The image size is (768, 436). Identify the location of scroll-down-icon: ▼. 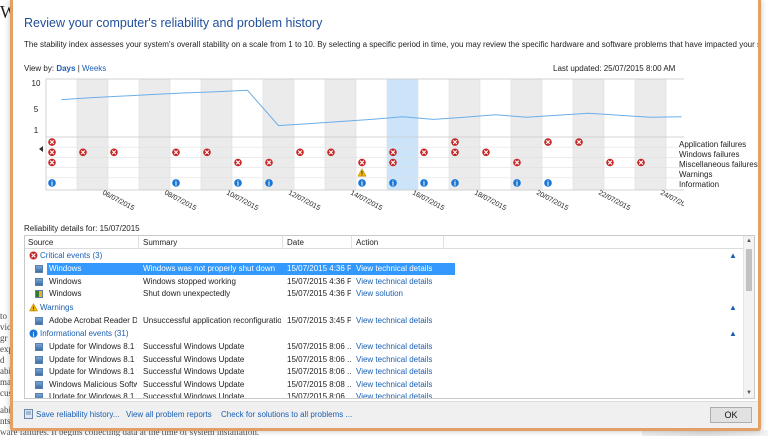
(749, 393).